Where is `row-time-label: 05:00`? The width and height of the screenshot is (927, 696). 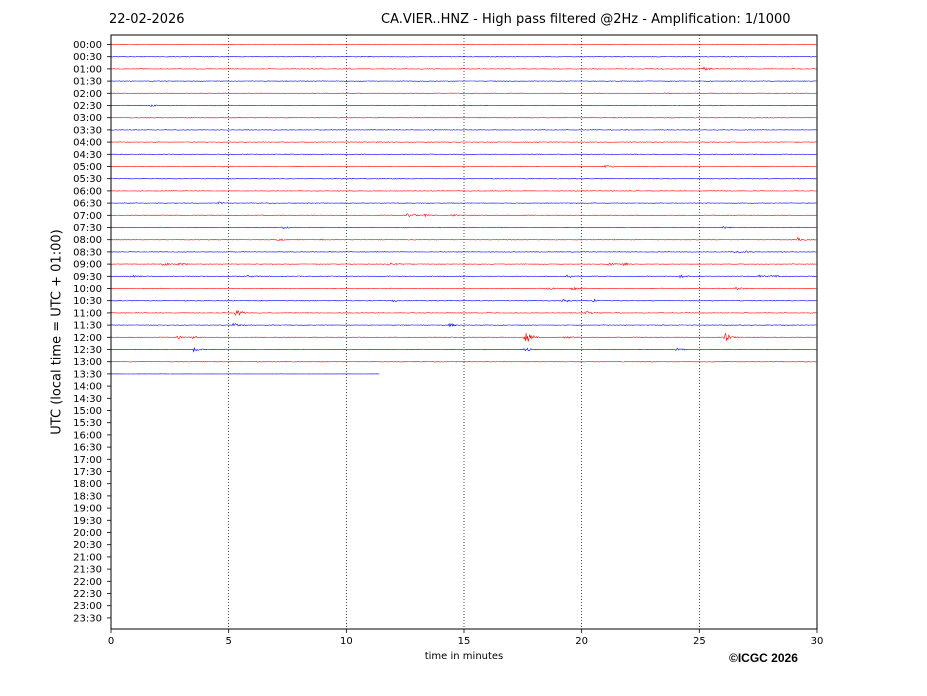
row-time-label: 05:00 is located at coordinates (87, 167).